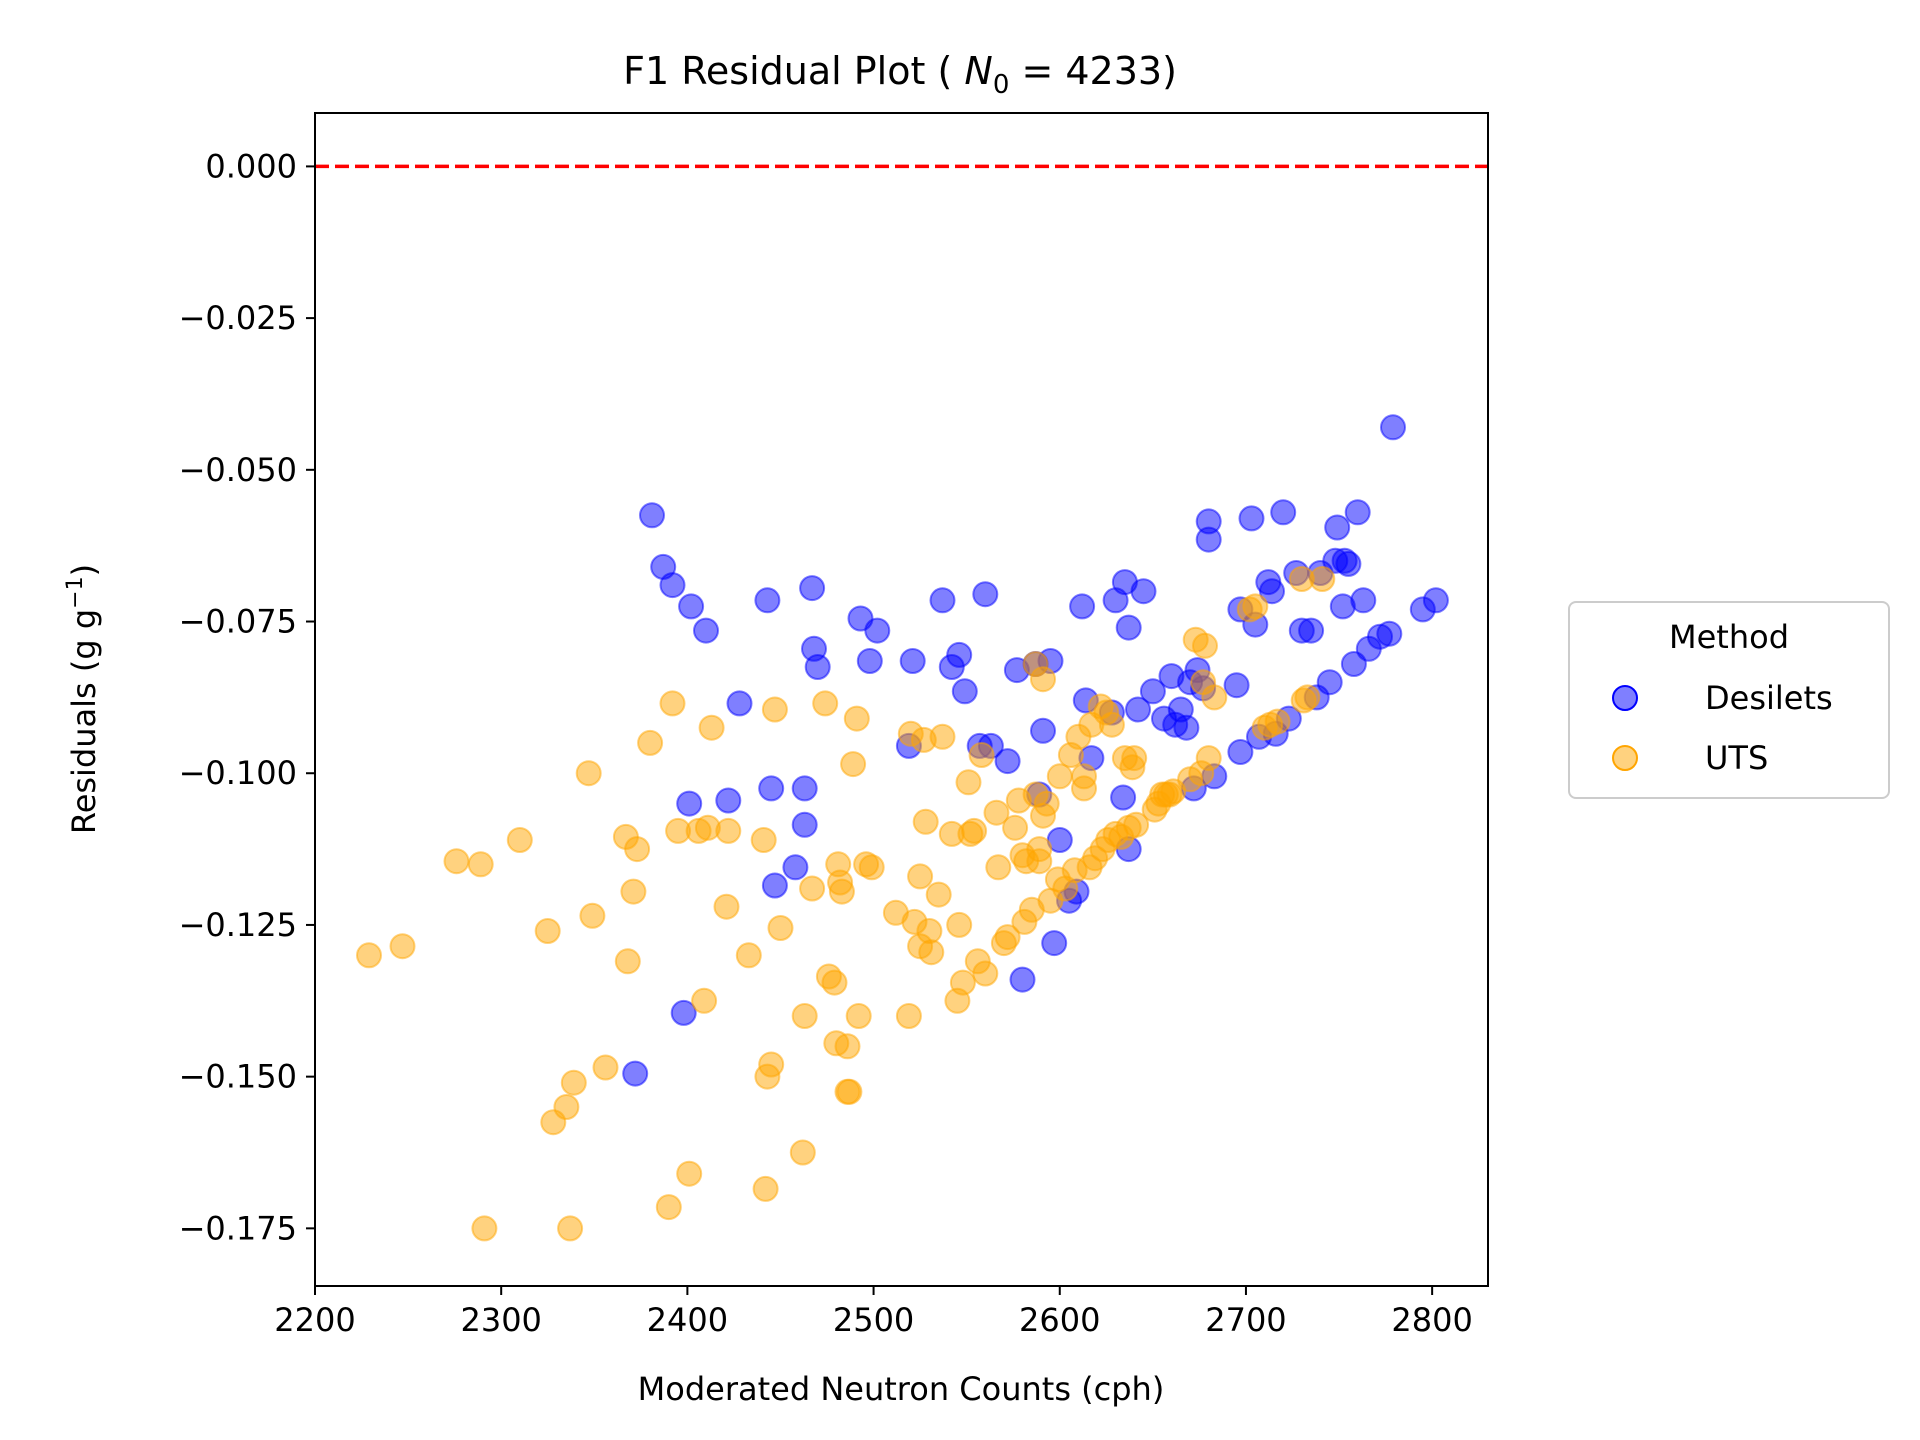 This screenshot has height=1440, width=1920. What do you see at coordinates (1729, 637) in the screenshot?
I see `legend-title: Method` at bounding box center [1729, 637].